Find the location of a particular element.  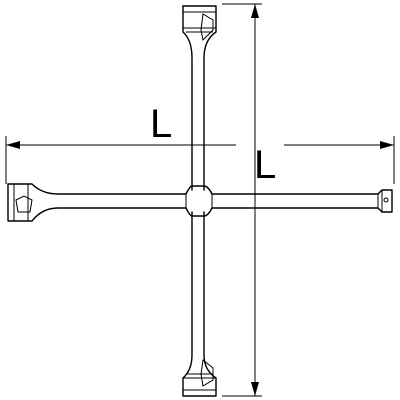

dimension-label-vertical: L is located at coordinates (265, 165).